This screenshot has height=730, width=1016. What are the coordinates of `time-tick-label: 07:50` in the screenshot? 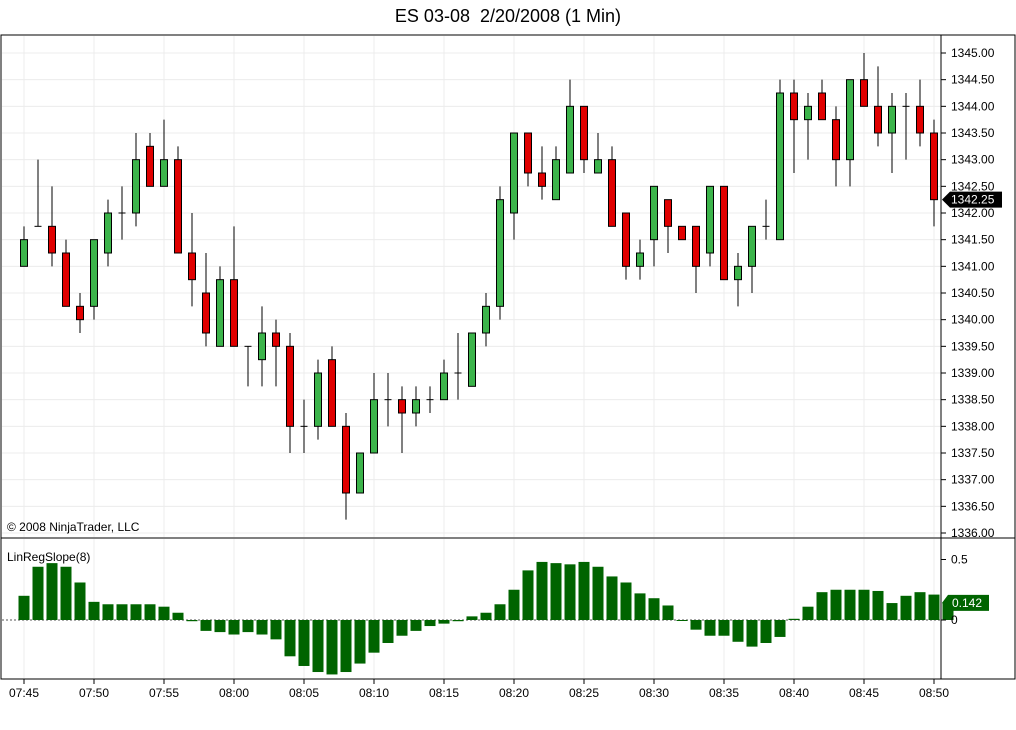 It's located at (94, 693).